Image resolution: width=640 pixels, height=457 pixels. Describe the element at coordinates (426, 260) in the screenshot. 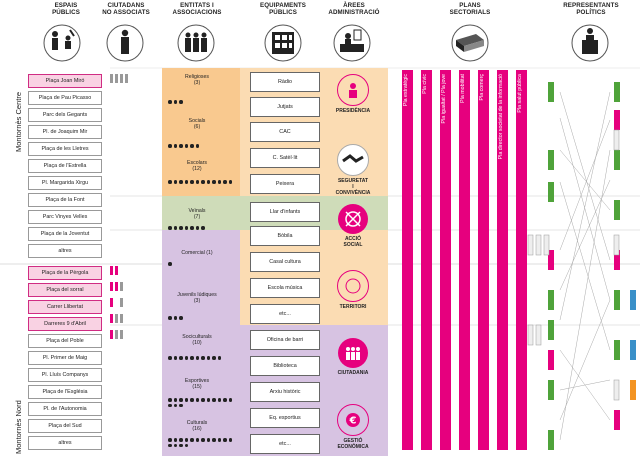

I see `pla-bar: Pla cívic` at that location.